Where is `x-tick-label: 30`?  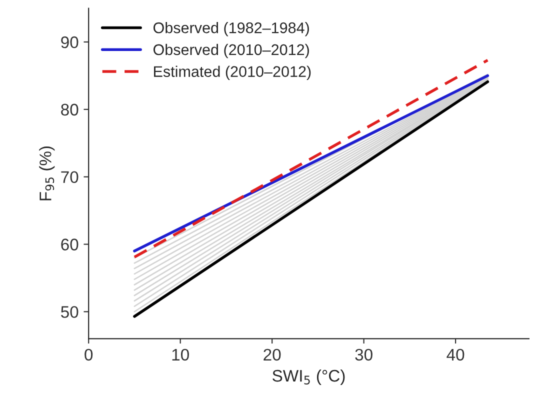
x-tick-label: 30 is located at coordinates (363, 354).